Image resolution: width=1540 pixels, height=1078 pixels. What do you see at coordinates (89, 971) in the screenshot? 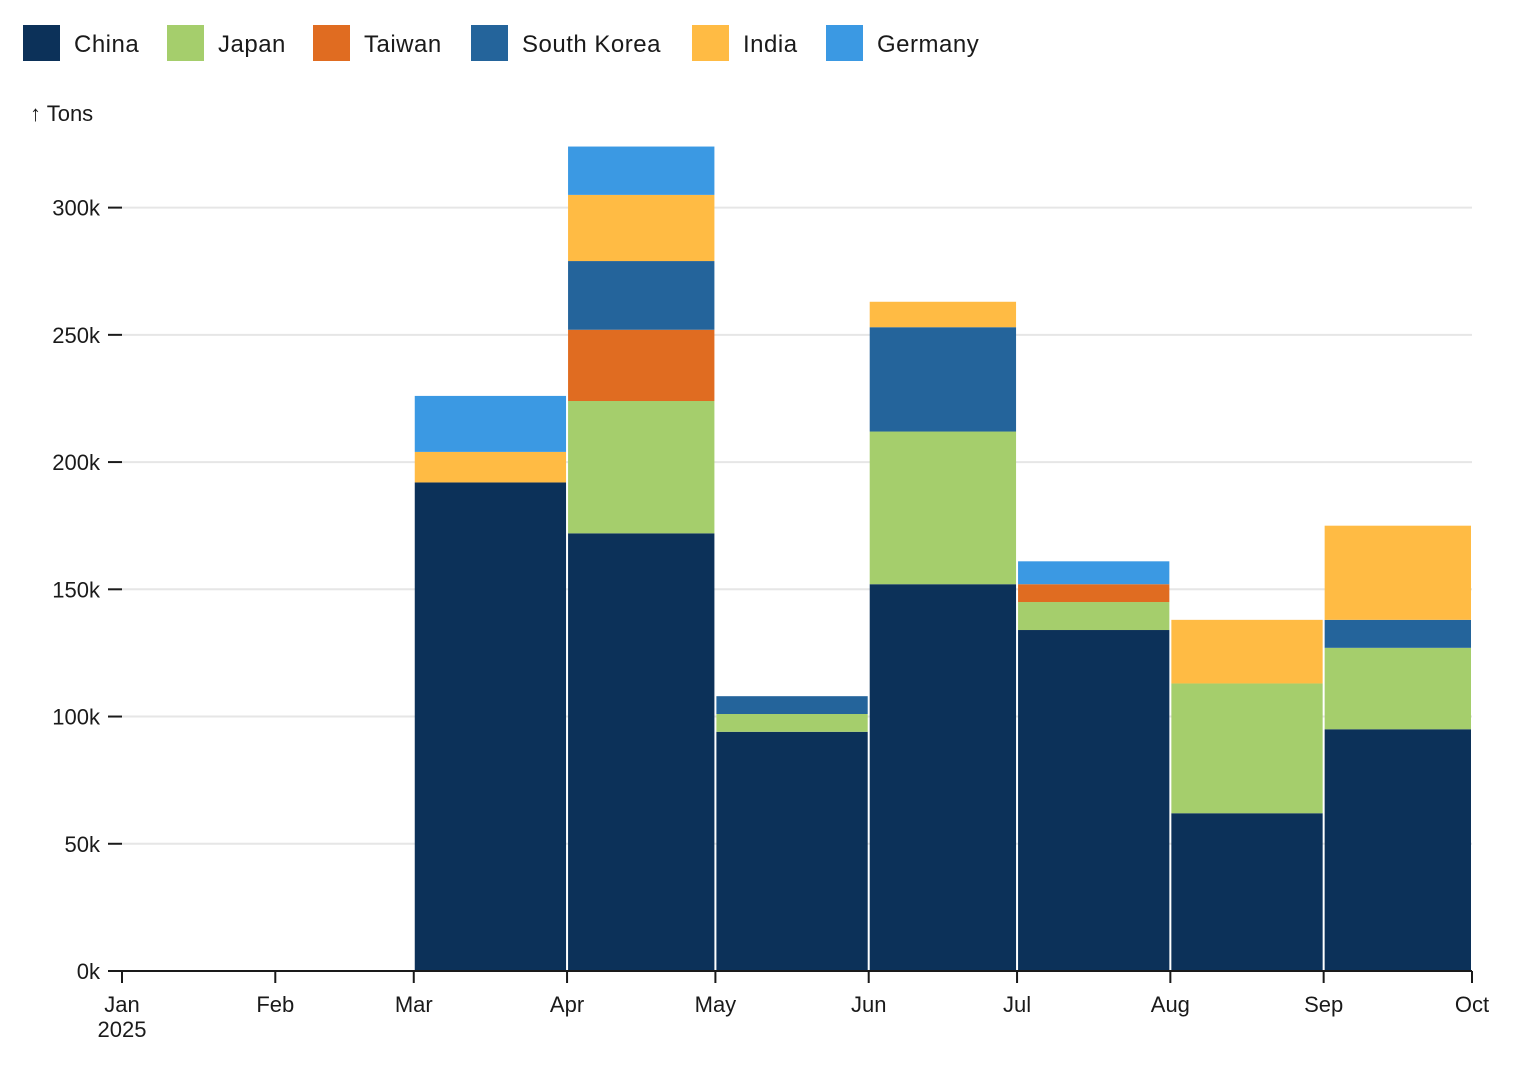
I see `y-tick-label: 0k` at bounding box center [89, 971].